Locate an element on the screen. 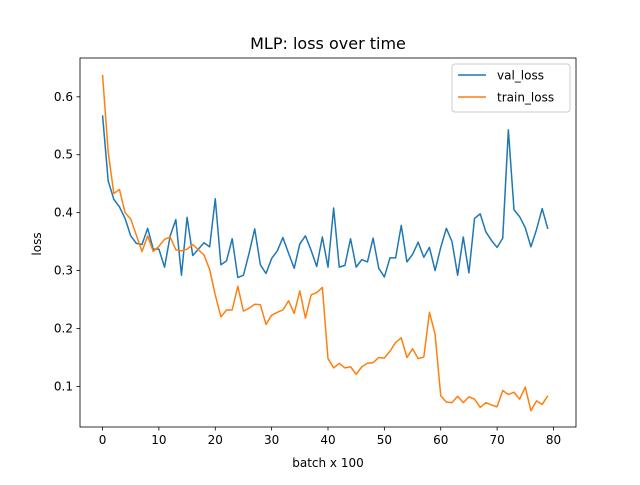 The image size is (640, 485). x-tick-label-70: 70 is located at coordinates (496, 440).